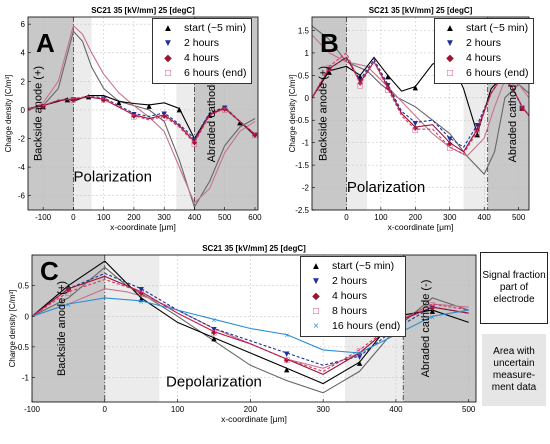  Describe the element at coordinates (329, 43) in the screenshot. I see `panel-letter: B` at that location.